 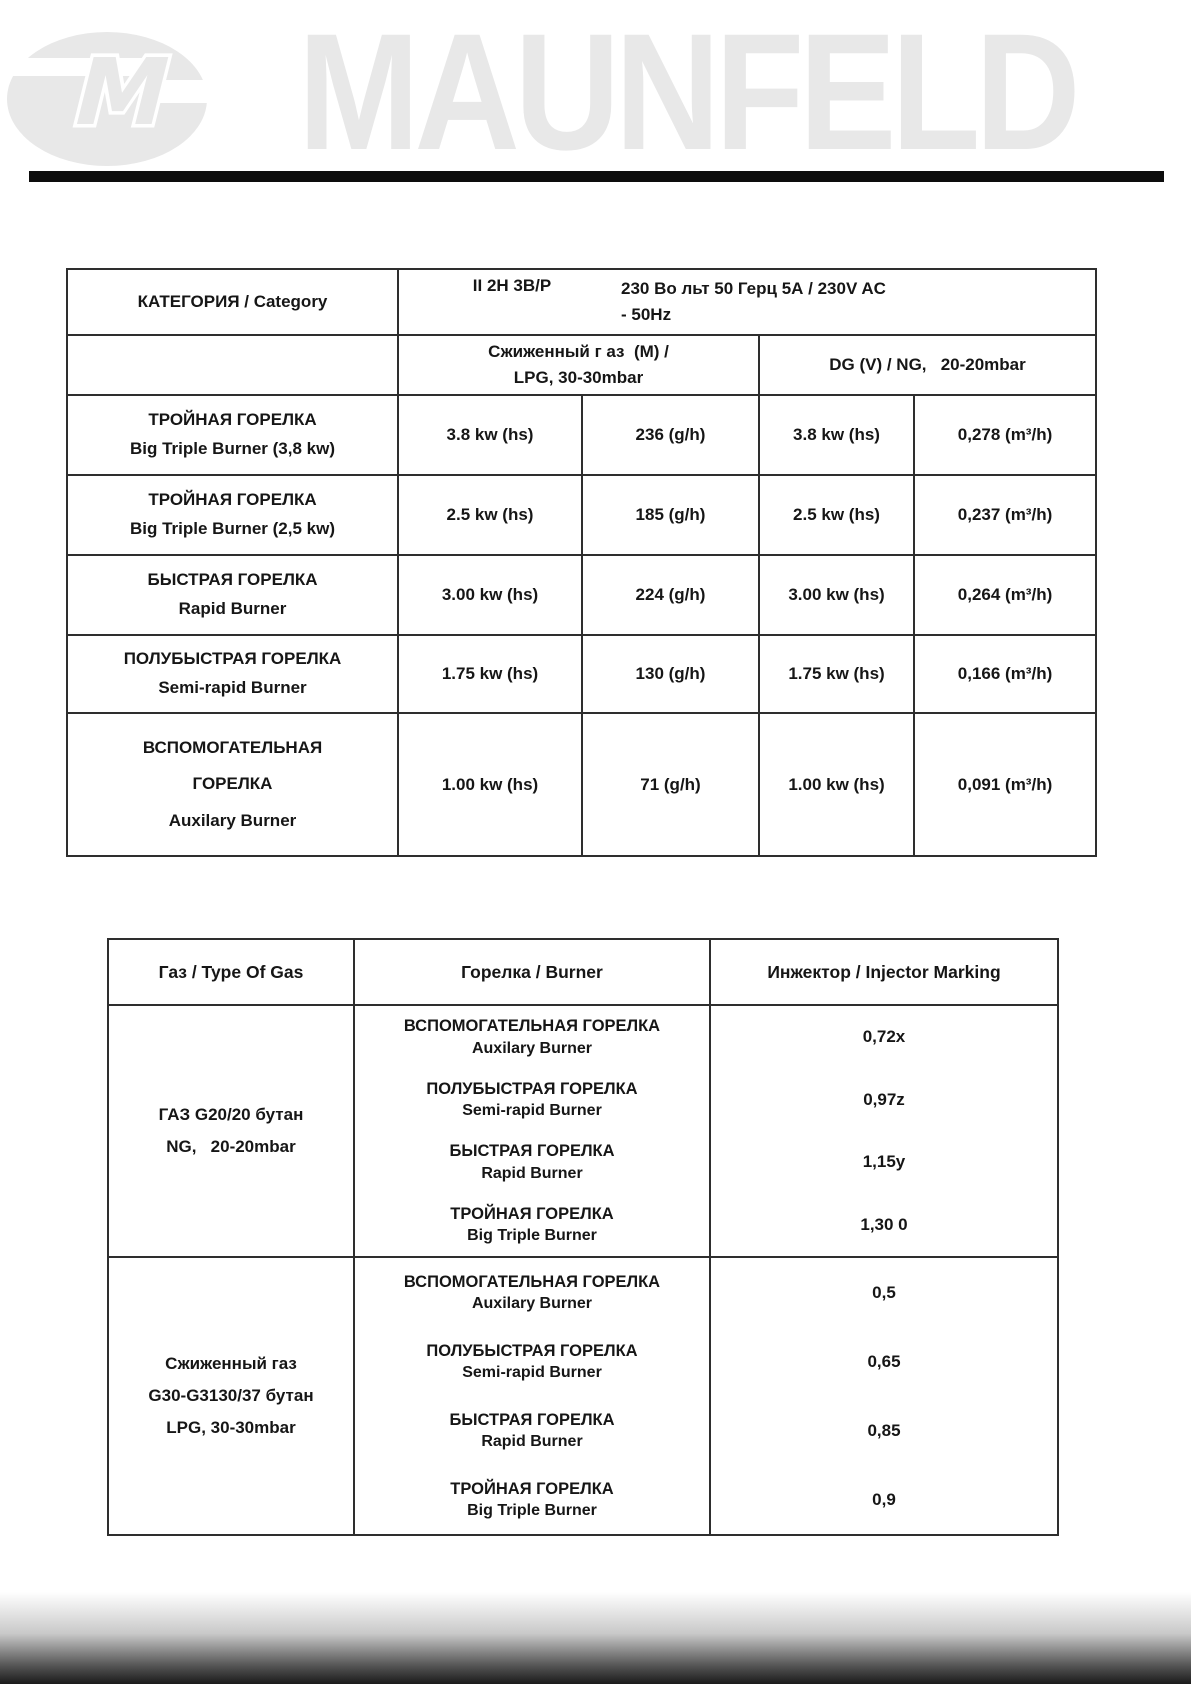 I want to click on category-power-spec: 230 Во льт 50 Герц 5А / 230V AC - 50Hz, so click(x=753, y=301).